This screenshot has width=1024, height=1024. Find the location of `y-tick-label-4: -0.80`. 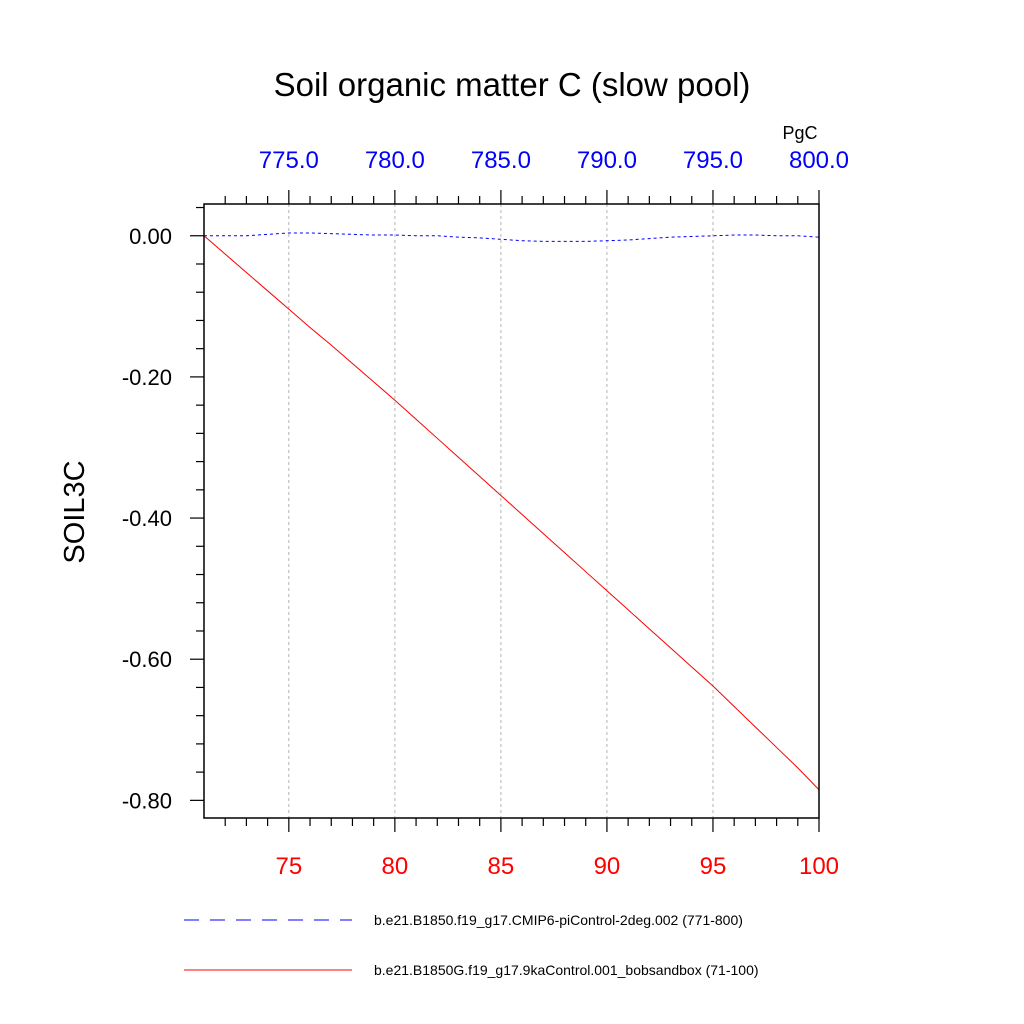

y-tick-label-4: -0.80 is located at coordinates (147, 800).